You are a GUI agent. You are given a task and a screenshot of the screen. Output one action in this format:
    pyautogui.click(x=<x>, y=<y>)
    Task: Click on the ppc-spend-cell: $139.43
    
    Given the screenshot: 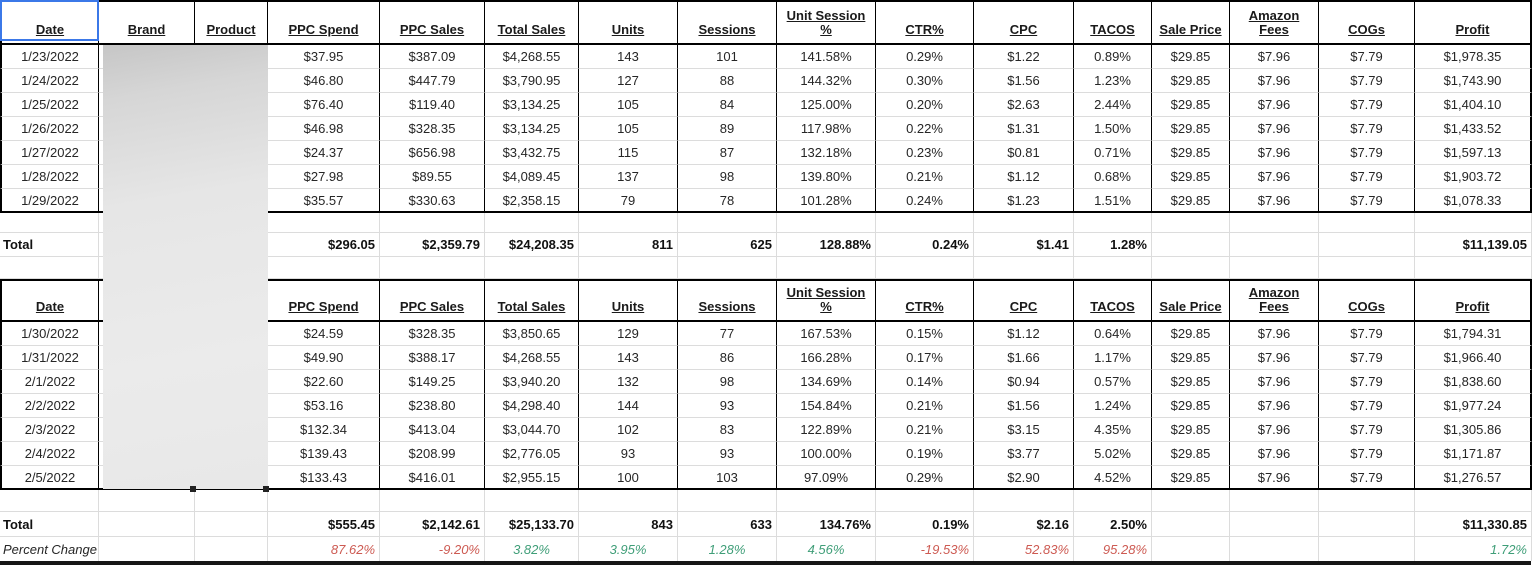 What is the action you would take?
    pyautogui.click(x=324, y=454)
    